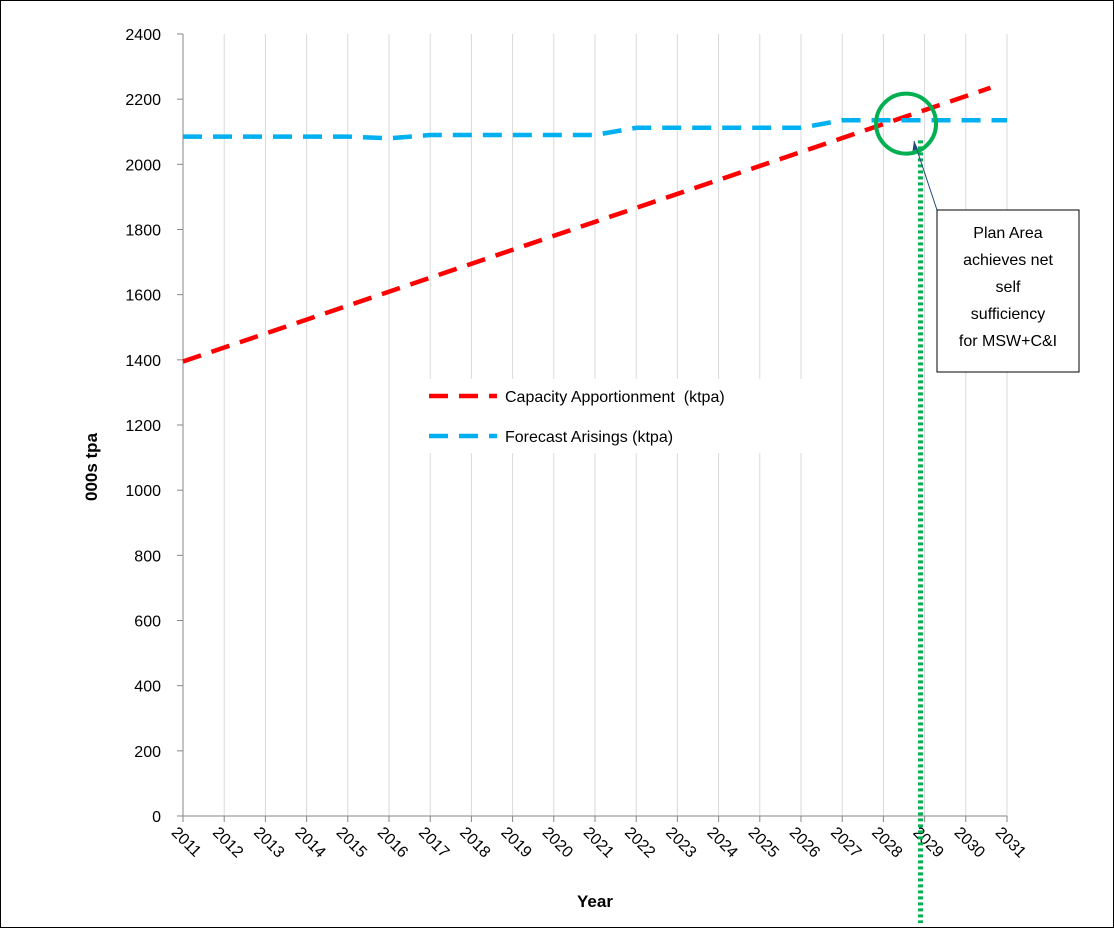 This screenshot has width=1114, height=929. What do you see at coordinates (143, 491) in the screenshot?
I see `y-tick-label-1000: 1000` at bounding box center [143, 491].